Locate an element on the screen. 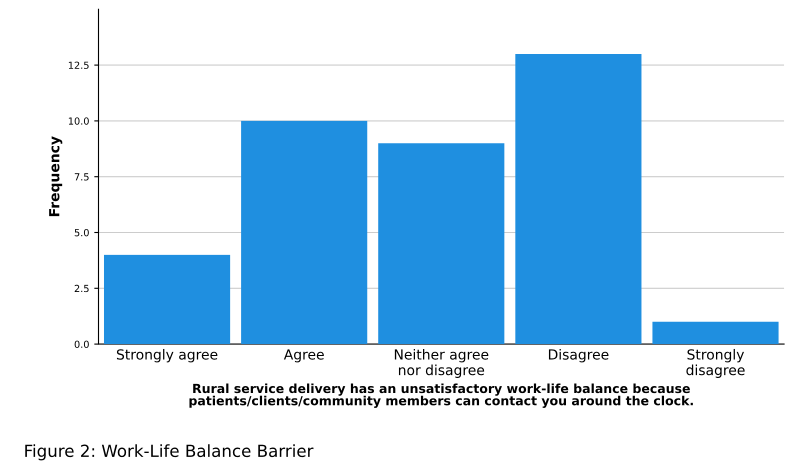 This screenshot has height=465, width=788. x-tick-label: Strongly agree is located at coordinates (167, 355).